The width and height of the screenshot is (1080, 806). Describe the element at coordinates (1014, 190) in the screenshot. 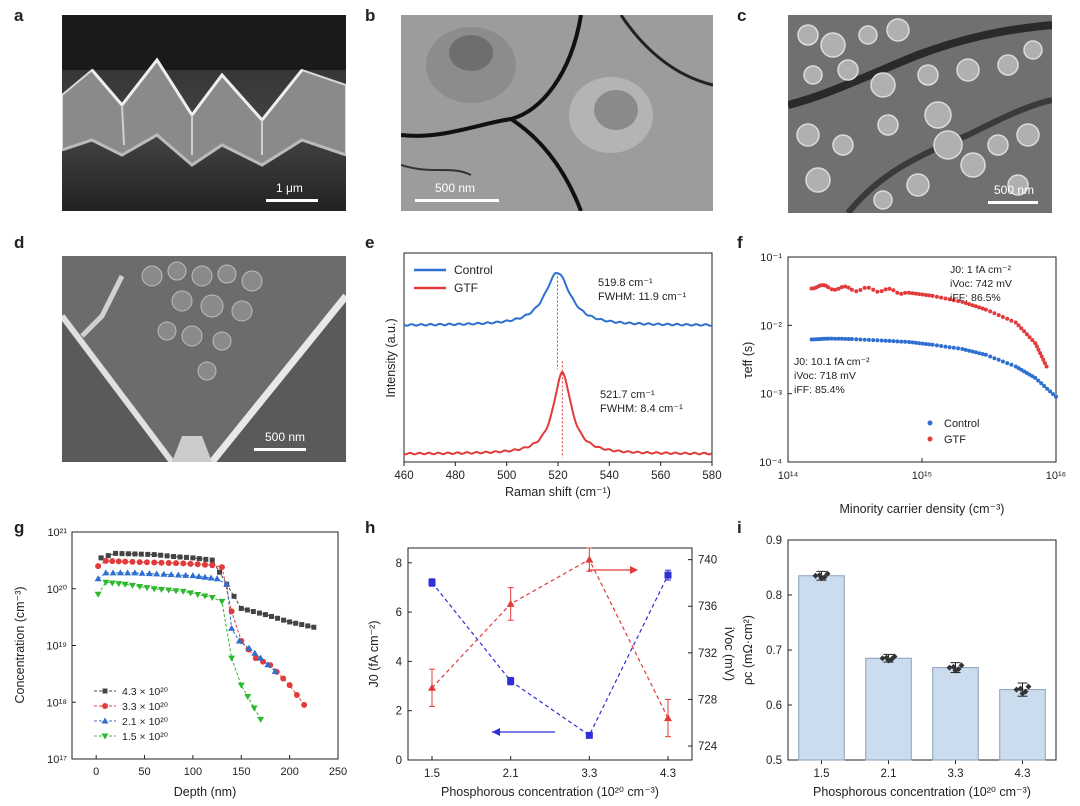

I see `scale-bar-label: 500 nm` at that location.